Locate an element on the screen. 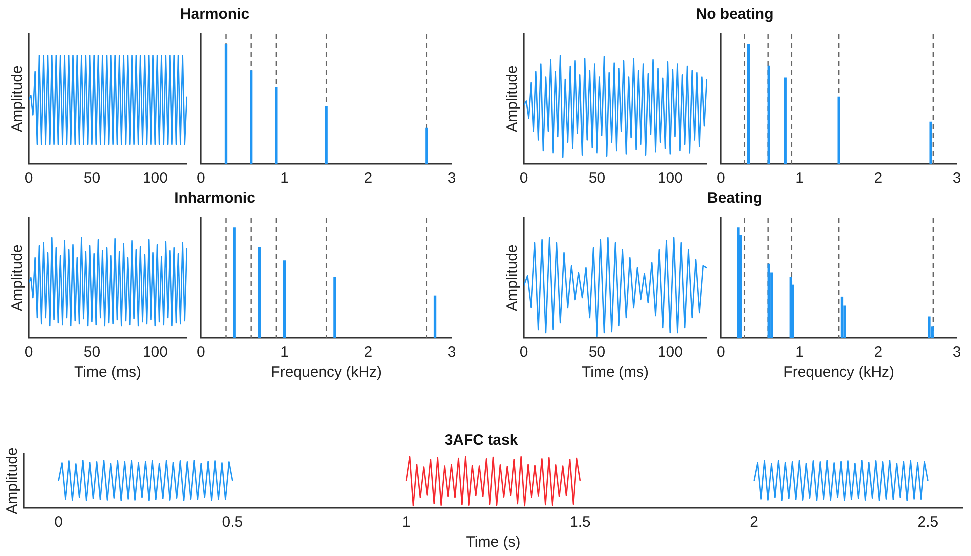 Image resolution: width=971 pixels, height=556 pixels. chart-title: Inharmonic is located at coordinates (215, 198).